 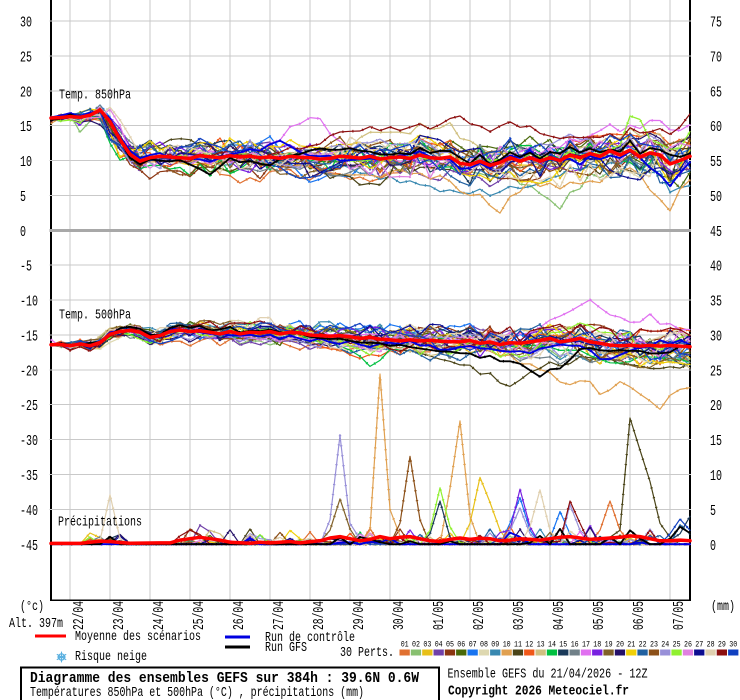 I want to click on svg-text: Run de contrôle, so click(x=310, y=638).